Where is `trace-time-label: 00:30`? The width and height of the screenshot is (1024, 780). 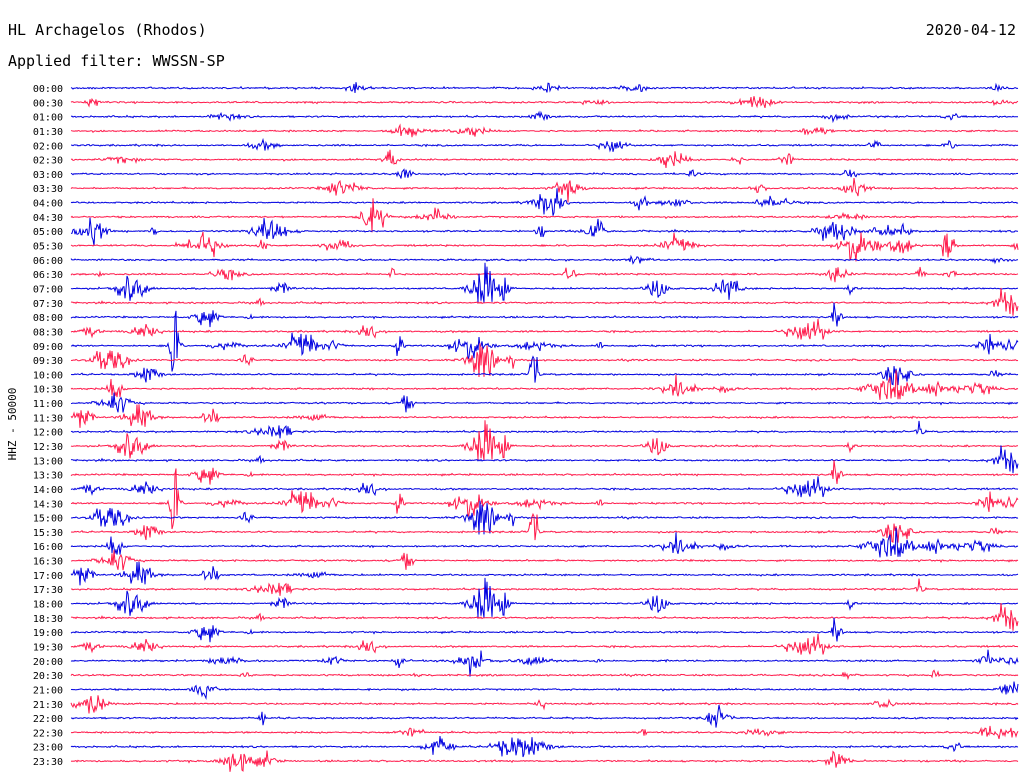 trace-time-label: 00:30 is located at coordinates (48, 103).